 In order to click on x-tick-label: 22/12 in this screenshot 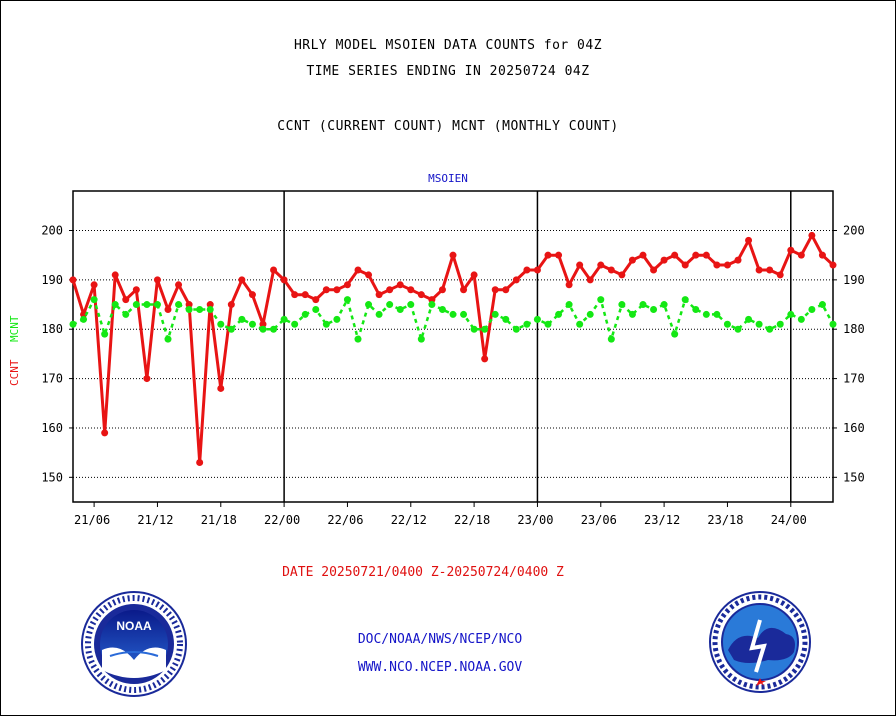, I will do `click(409, 520)`.